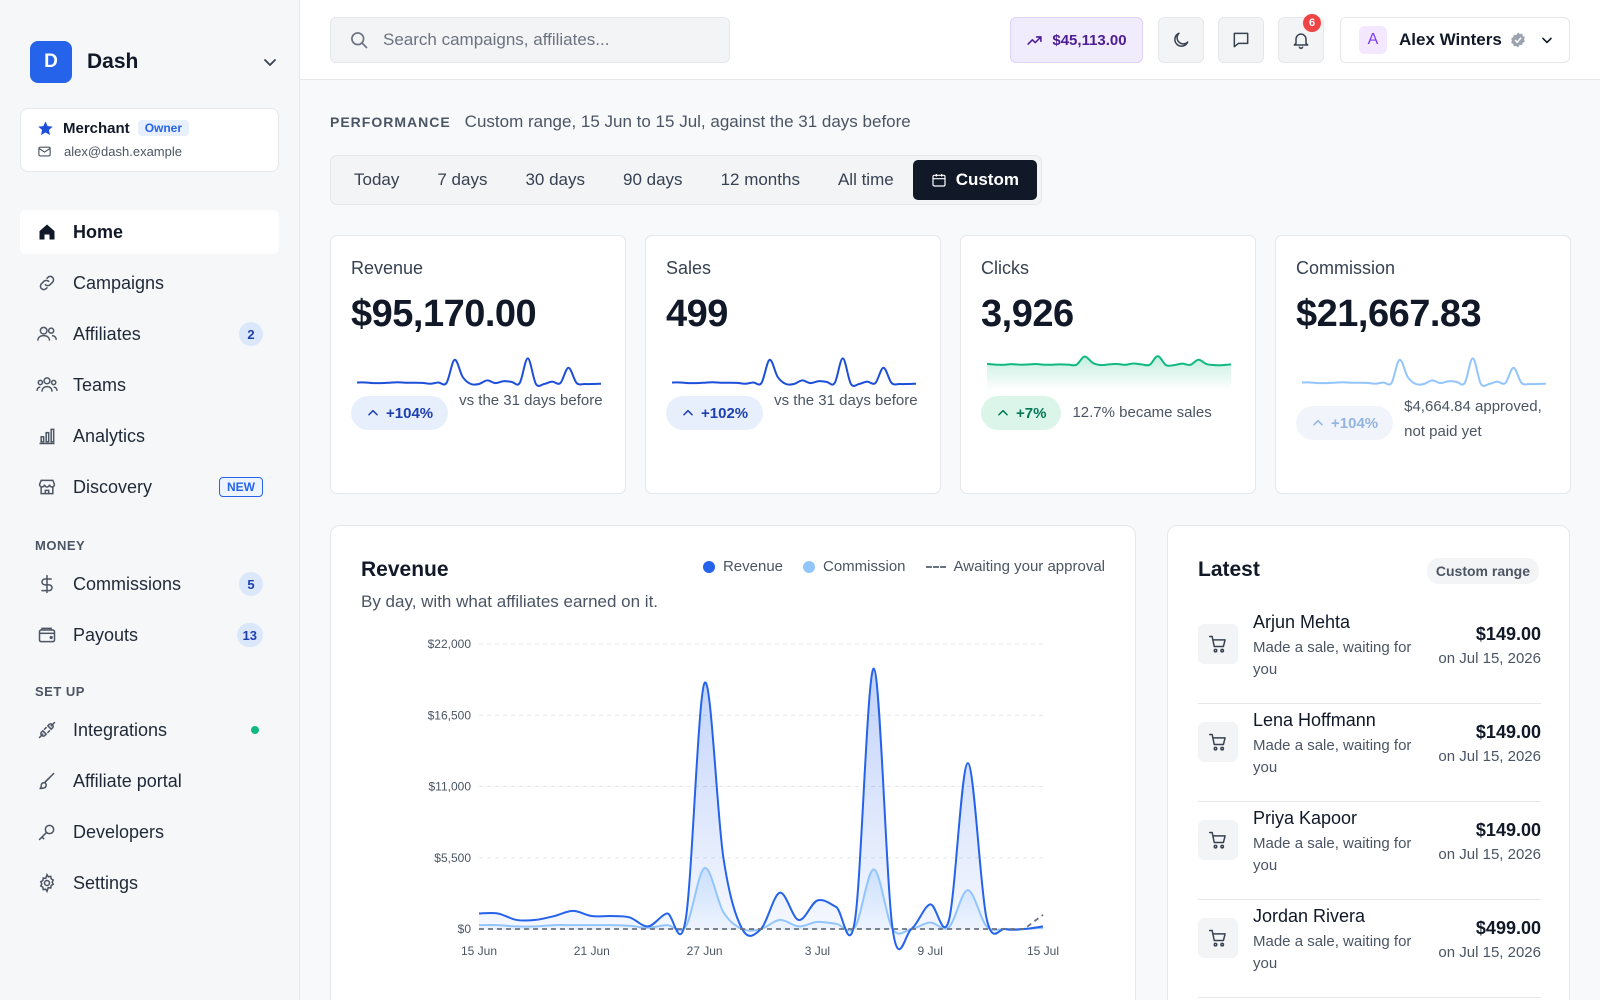 The image size is (1600, 1000). I want to click on range-today: Today, so click(377, 179).